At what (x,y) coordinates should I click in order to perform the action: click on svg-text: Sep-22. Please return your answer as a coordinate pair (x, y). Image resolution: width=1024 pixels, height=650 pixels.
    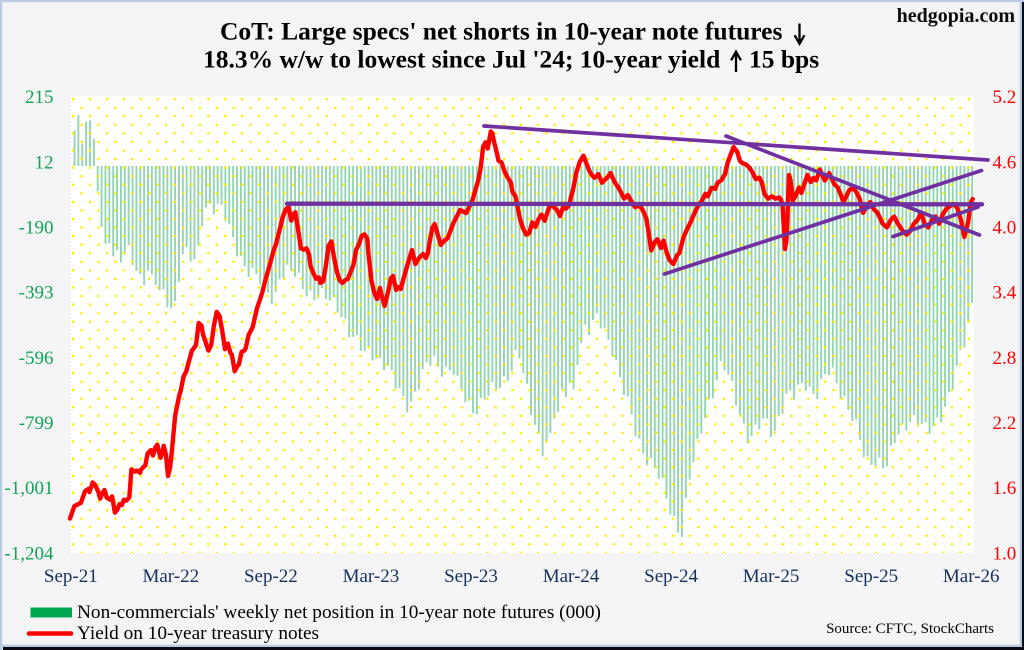
    Looking at the image, I should click on (271, 576).